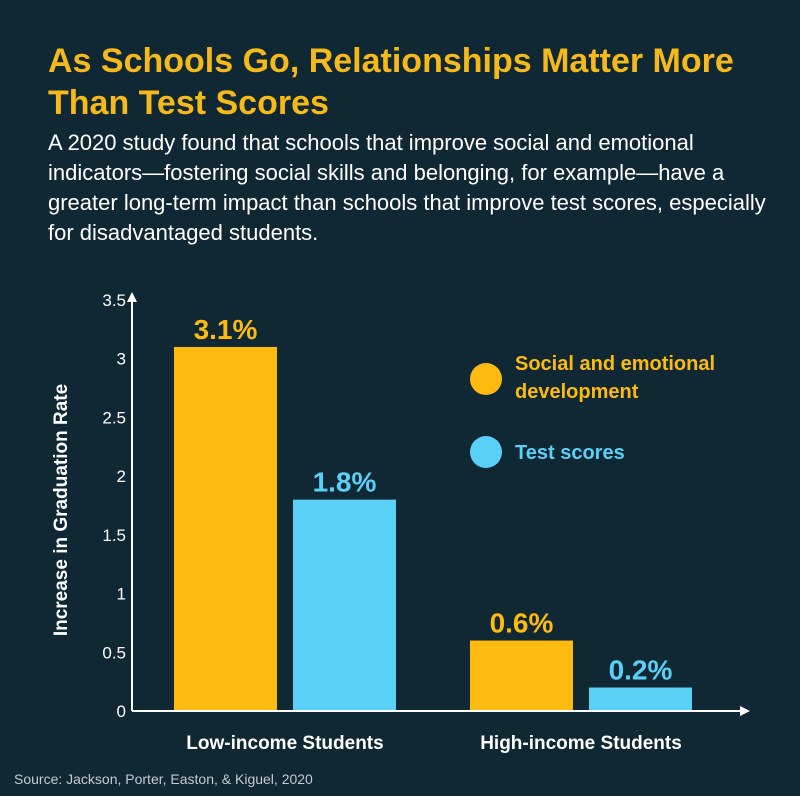 This screenshot has width=800, height=796. Describe the element at coordinates (226, 329) in the screenshot. I see `data-label: 3.1%` at that location.